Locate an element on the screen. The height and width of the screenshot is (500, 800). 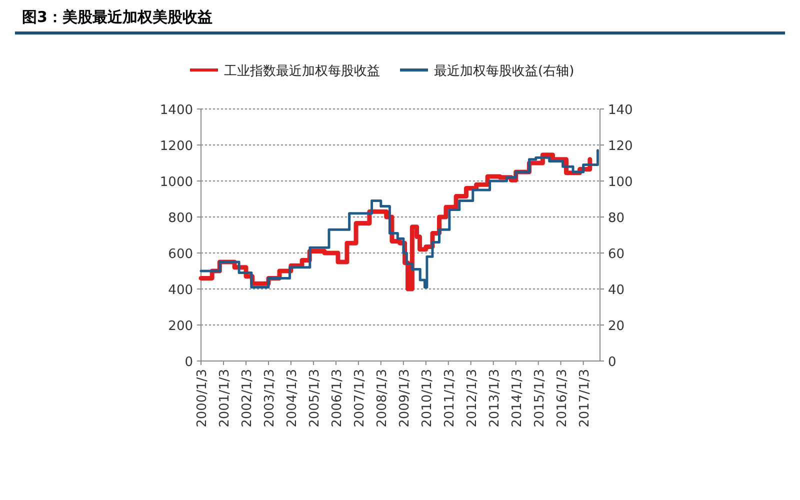
y-tick-label: 600 is located at coordinates (180, 254).